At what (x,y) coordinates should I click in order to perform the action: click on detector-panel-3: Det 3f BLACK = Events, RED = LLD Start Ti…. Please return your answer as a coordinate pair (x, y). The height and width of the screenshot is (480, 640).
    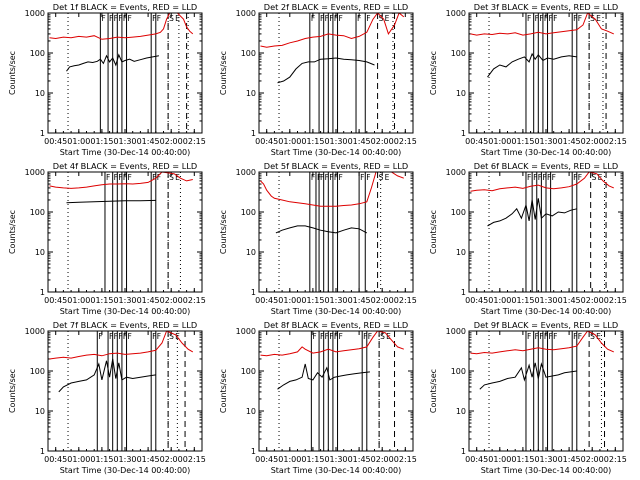
    Looking at the image, I should click on (528, 79).